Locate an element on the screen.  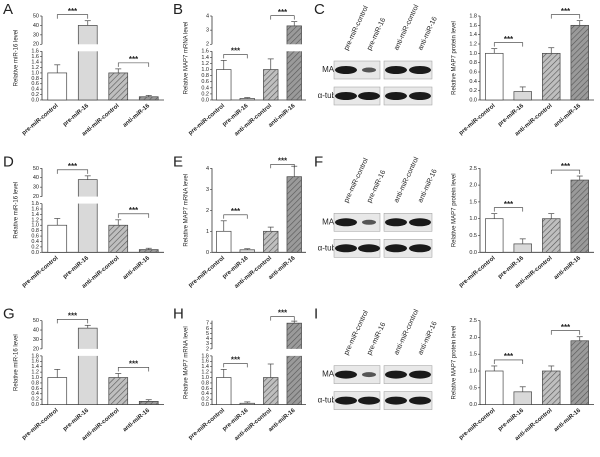
y-tick-label: 0.5 is located at coordinates (473, 388).